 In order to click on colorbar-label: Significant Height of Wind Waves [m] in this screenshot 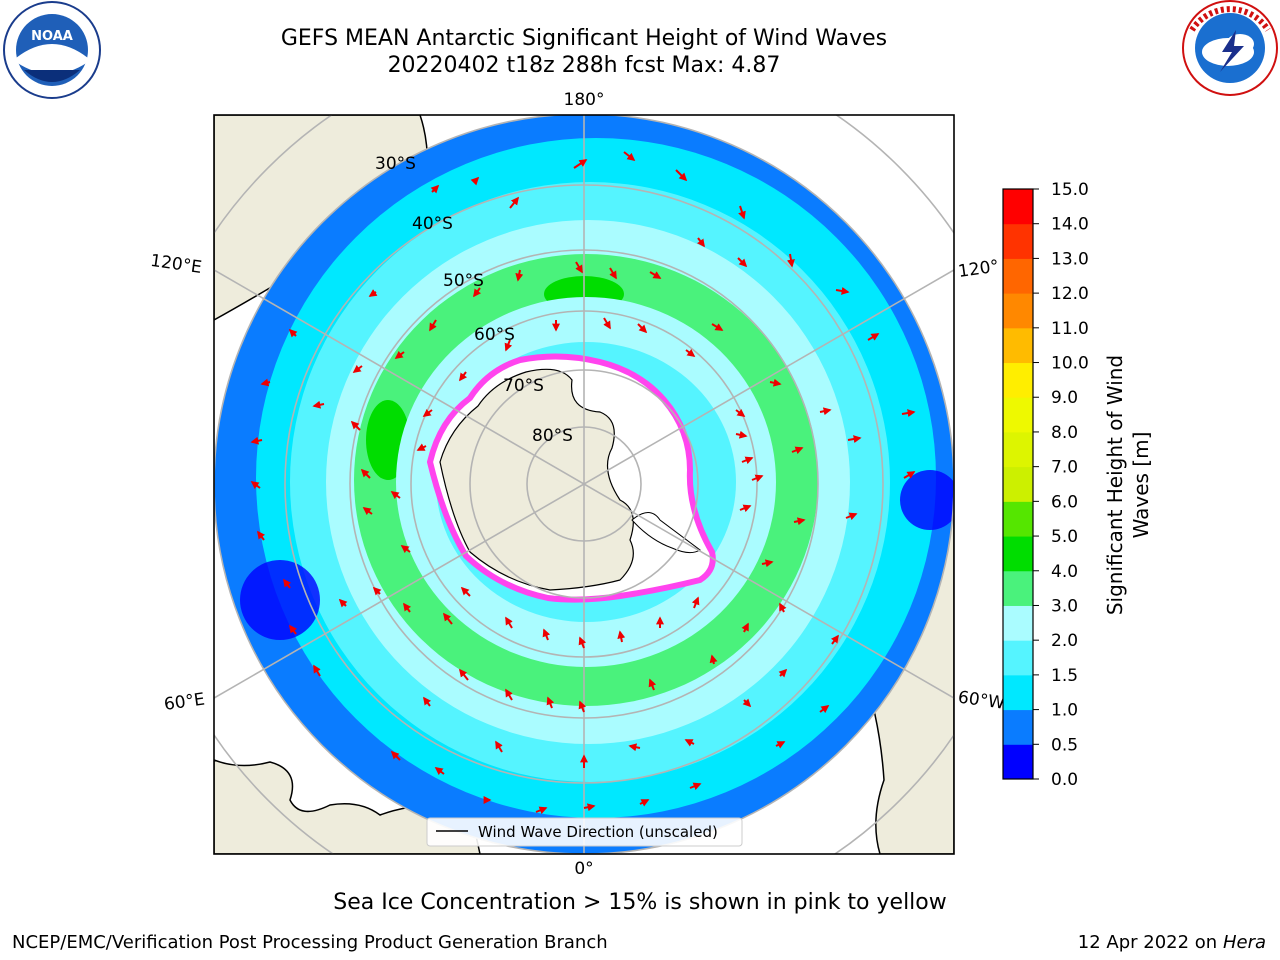, I will do `click(1128, 485)`.